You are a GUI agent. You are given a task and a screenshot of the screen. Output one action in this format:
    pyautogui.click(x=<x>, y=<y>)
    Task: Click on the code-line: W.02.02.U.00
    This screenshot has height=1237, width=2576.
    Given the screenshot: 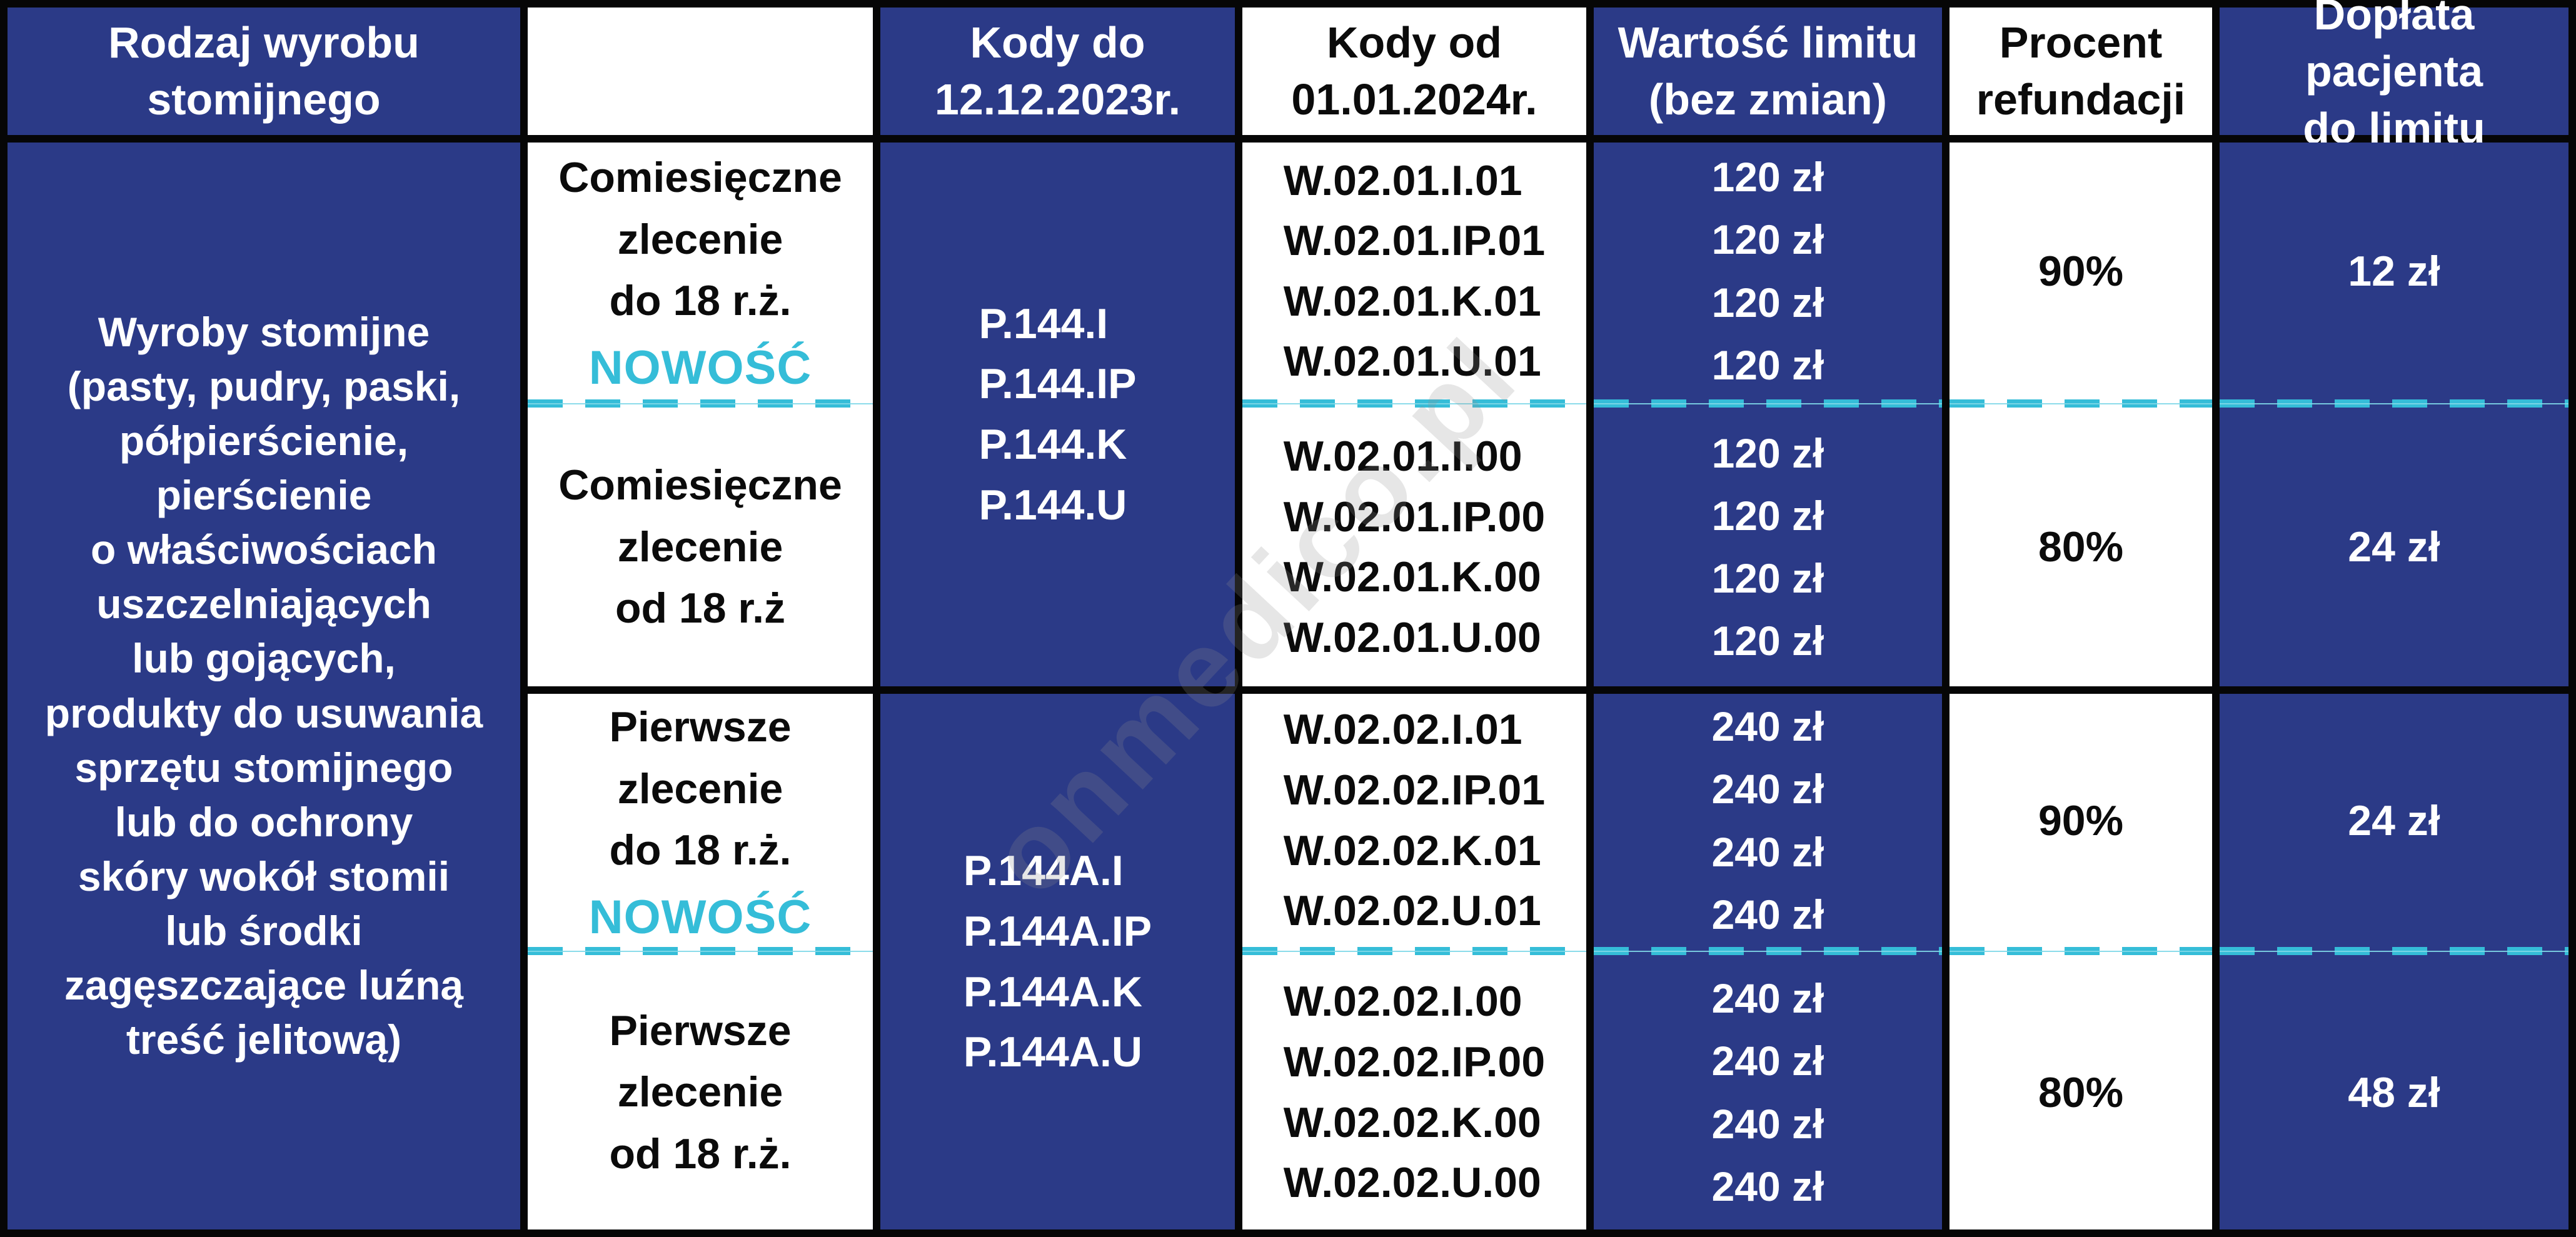 What is the action you would take?
    pyautogui.click(x=1412, y=1183)
    